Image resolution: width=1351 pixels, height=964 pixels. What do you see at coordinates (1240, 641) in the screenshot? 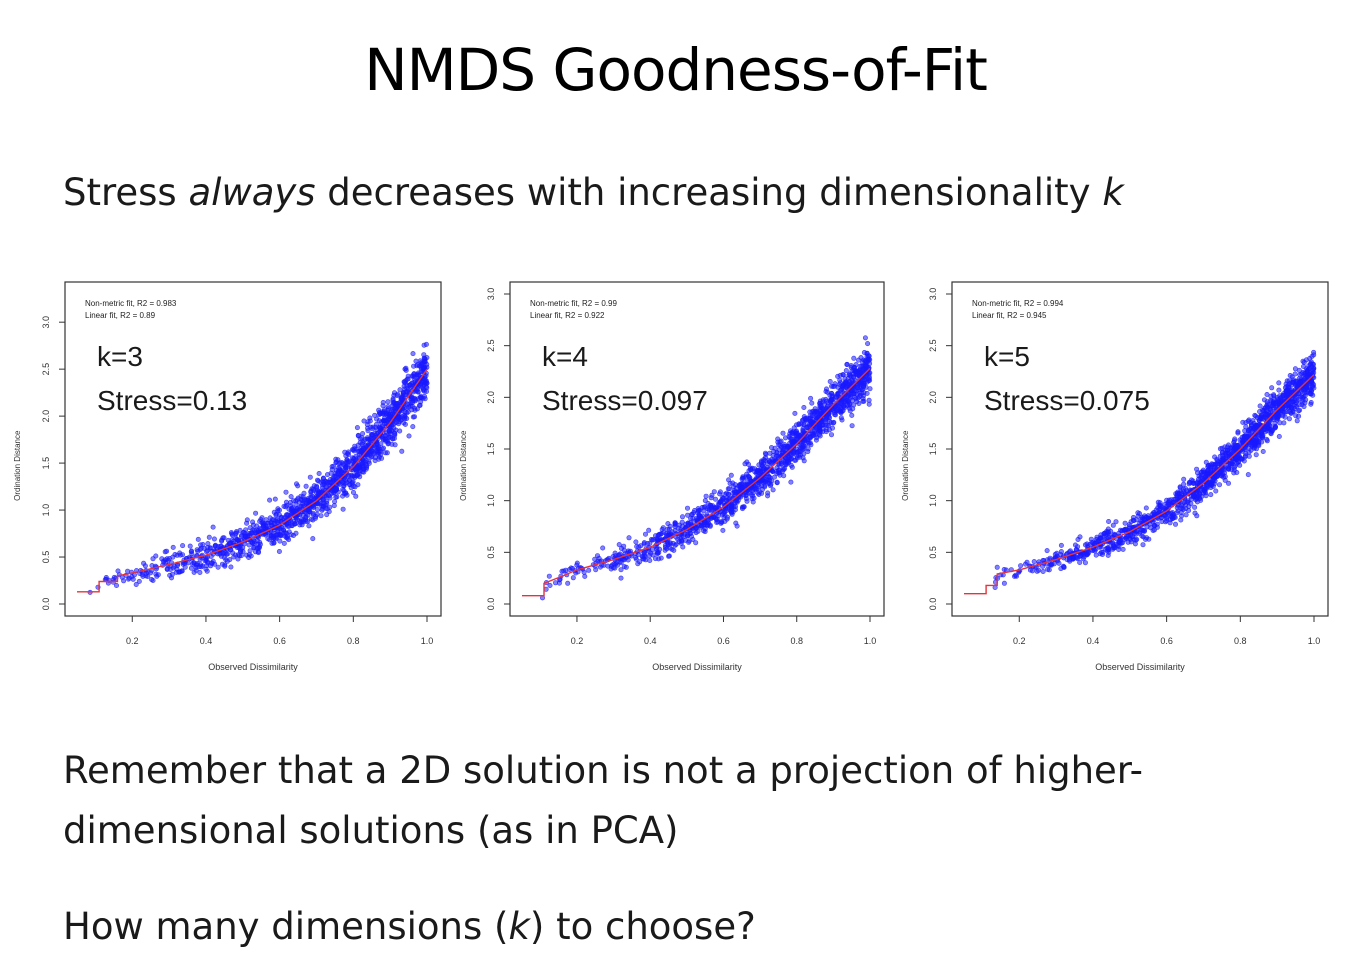
I see `x-tick-label: 0.8` at bounding box center [1240, 641].